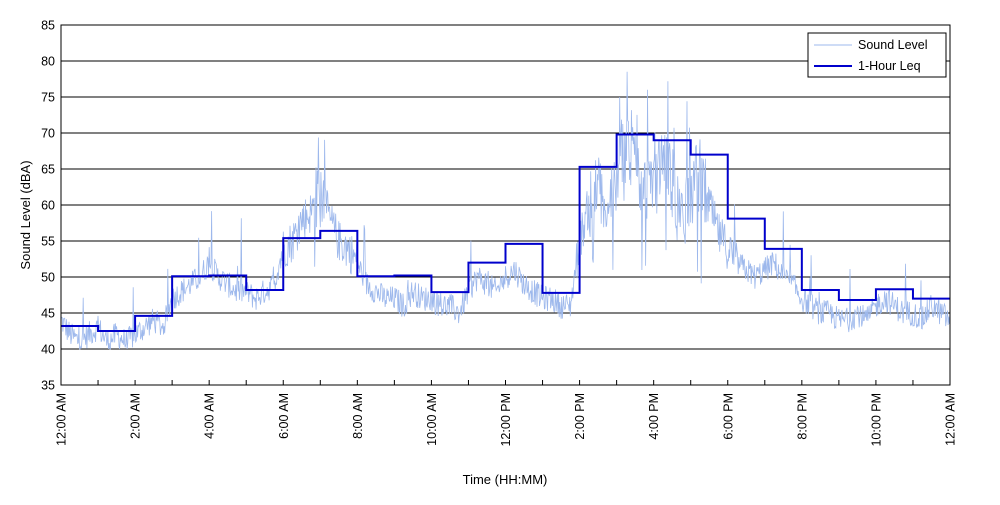 The width and height of the screenshot is (1000, 505). I want to click on legend-label-sound-level: Sound Level, so click(893, 45).